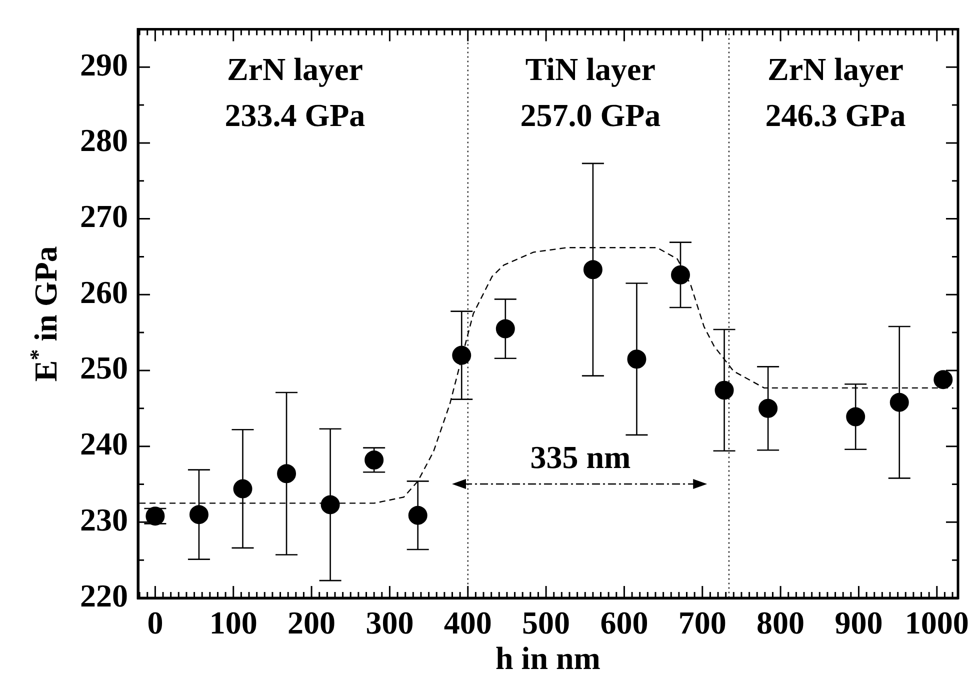 The height and width of the screenshot is (684, 979). Describe the element at coordinates (295, 91) in the screenshot. I see `annotation: ZrN layer 233.4 GPa` at that location.